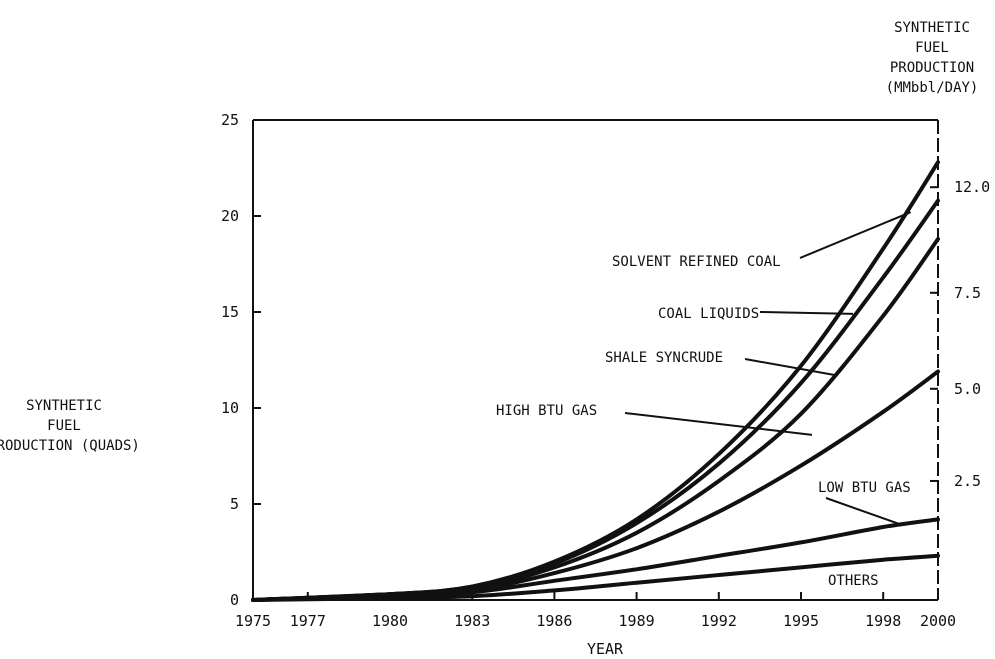 Image resolution: width=995 pixels, height=659 pixels. Describe the element at coordinates (696, 262) in the screenshot. I see `annotation-solvent-refined-coal: SOLVENT REFINED COAL` at that location.